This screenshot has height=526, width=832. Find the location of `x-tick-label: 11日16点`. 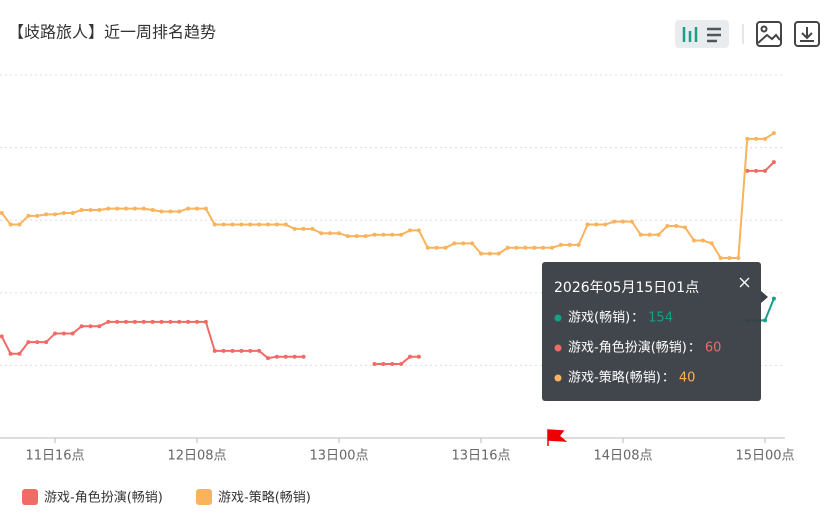

x-tick-label: 11日16点 is located at coordinates (54, 456).